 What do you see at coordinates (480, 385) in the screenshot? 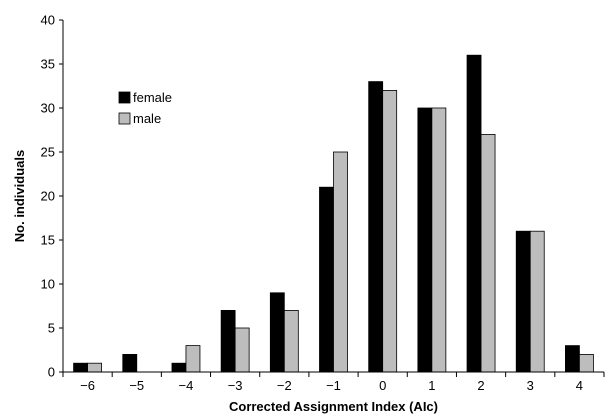
I see `x-tick-label-8: 2` at bounding box center [480, 385].